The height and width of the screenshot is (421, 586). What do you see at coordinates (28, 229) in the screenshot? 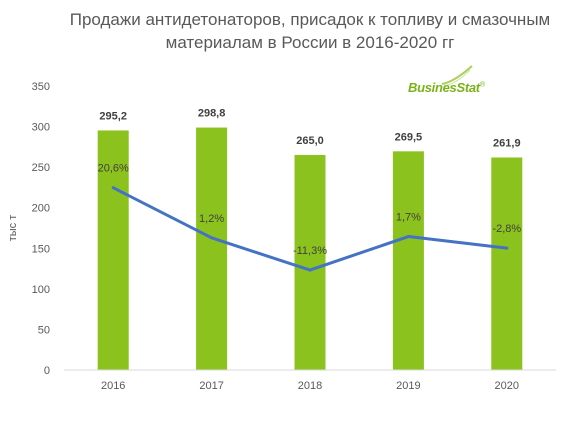
I see `y-axis: 0 50 100 150 200 250 300 350 тыс т` at bounding box center [28, 229].